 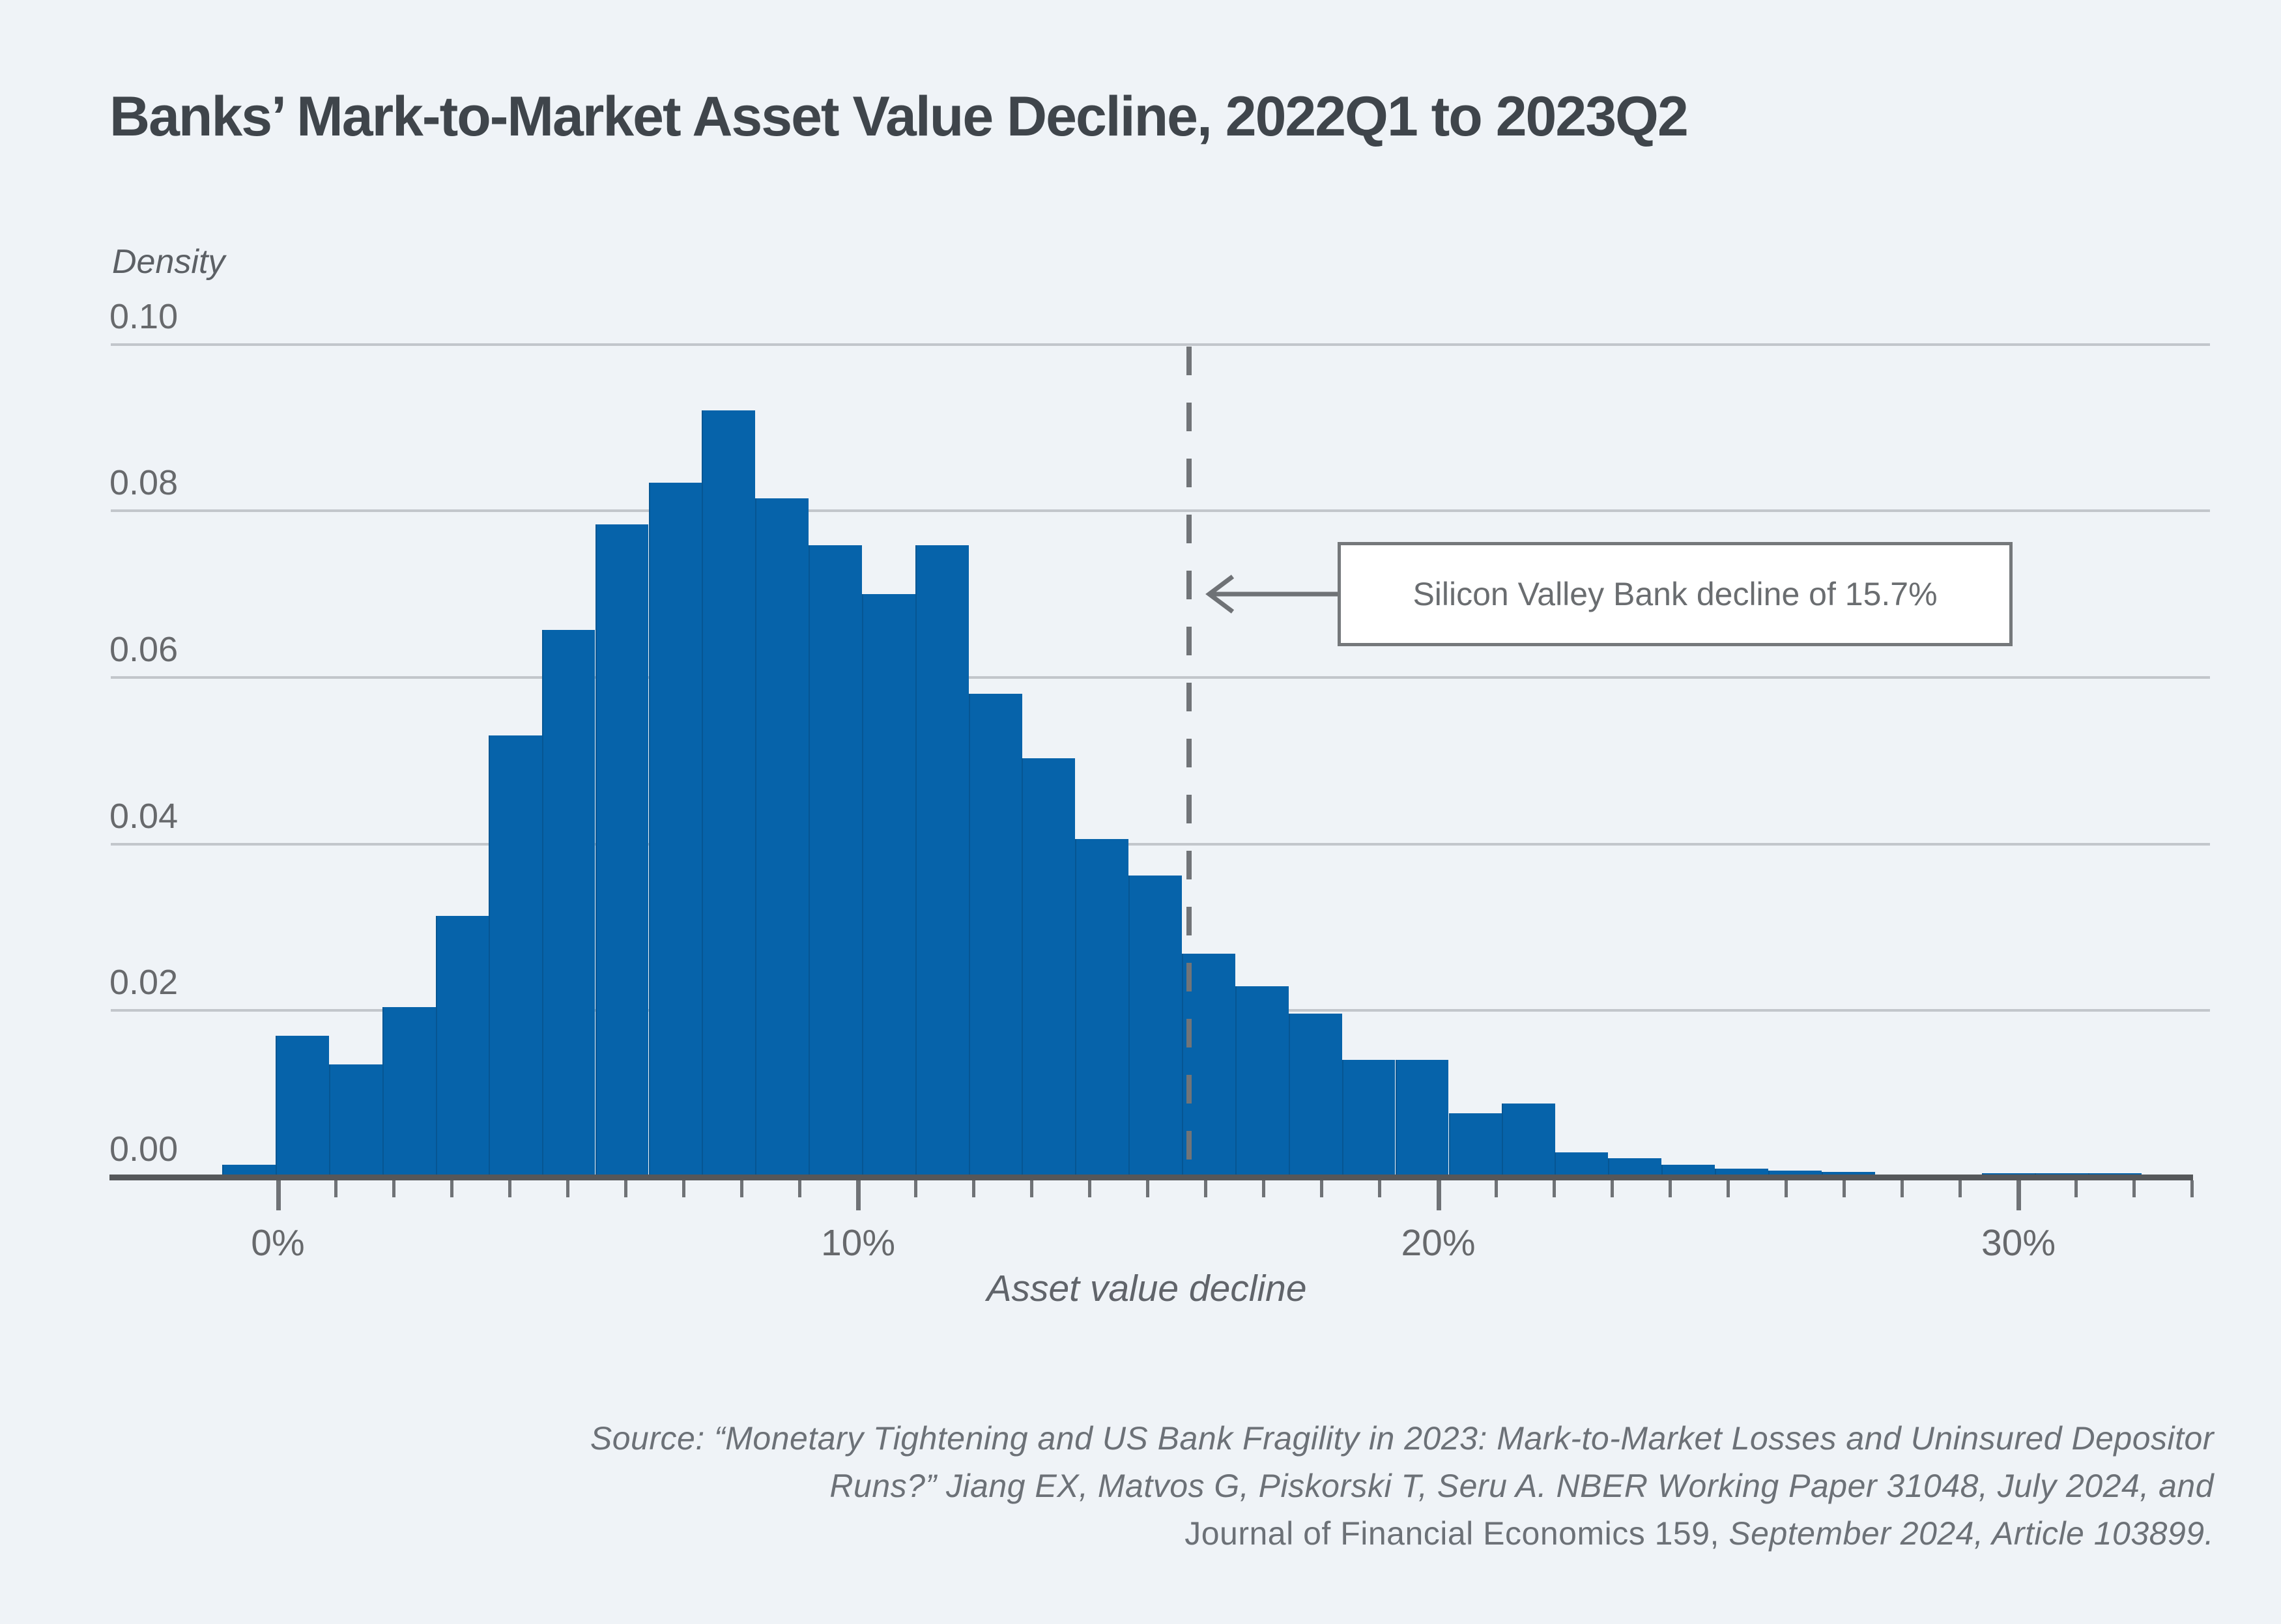 I want to click on annotation-text: Silicon Valley Bank decline of 15.7%, so click(x=1675, y=594).